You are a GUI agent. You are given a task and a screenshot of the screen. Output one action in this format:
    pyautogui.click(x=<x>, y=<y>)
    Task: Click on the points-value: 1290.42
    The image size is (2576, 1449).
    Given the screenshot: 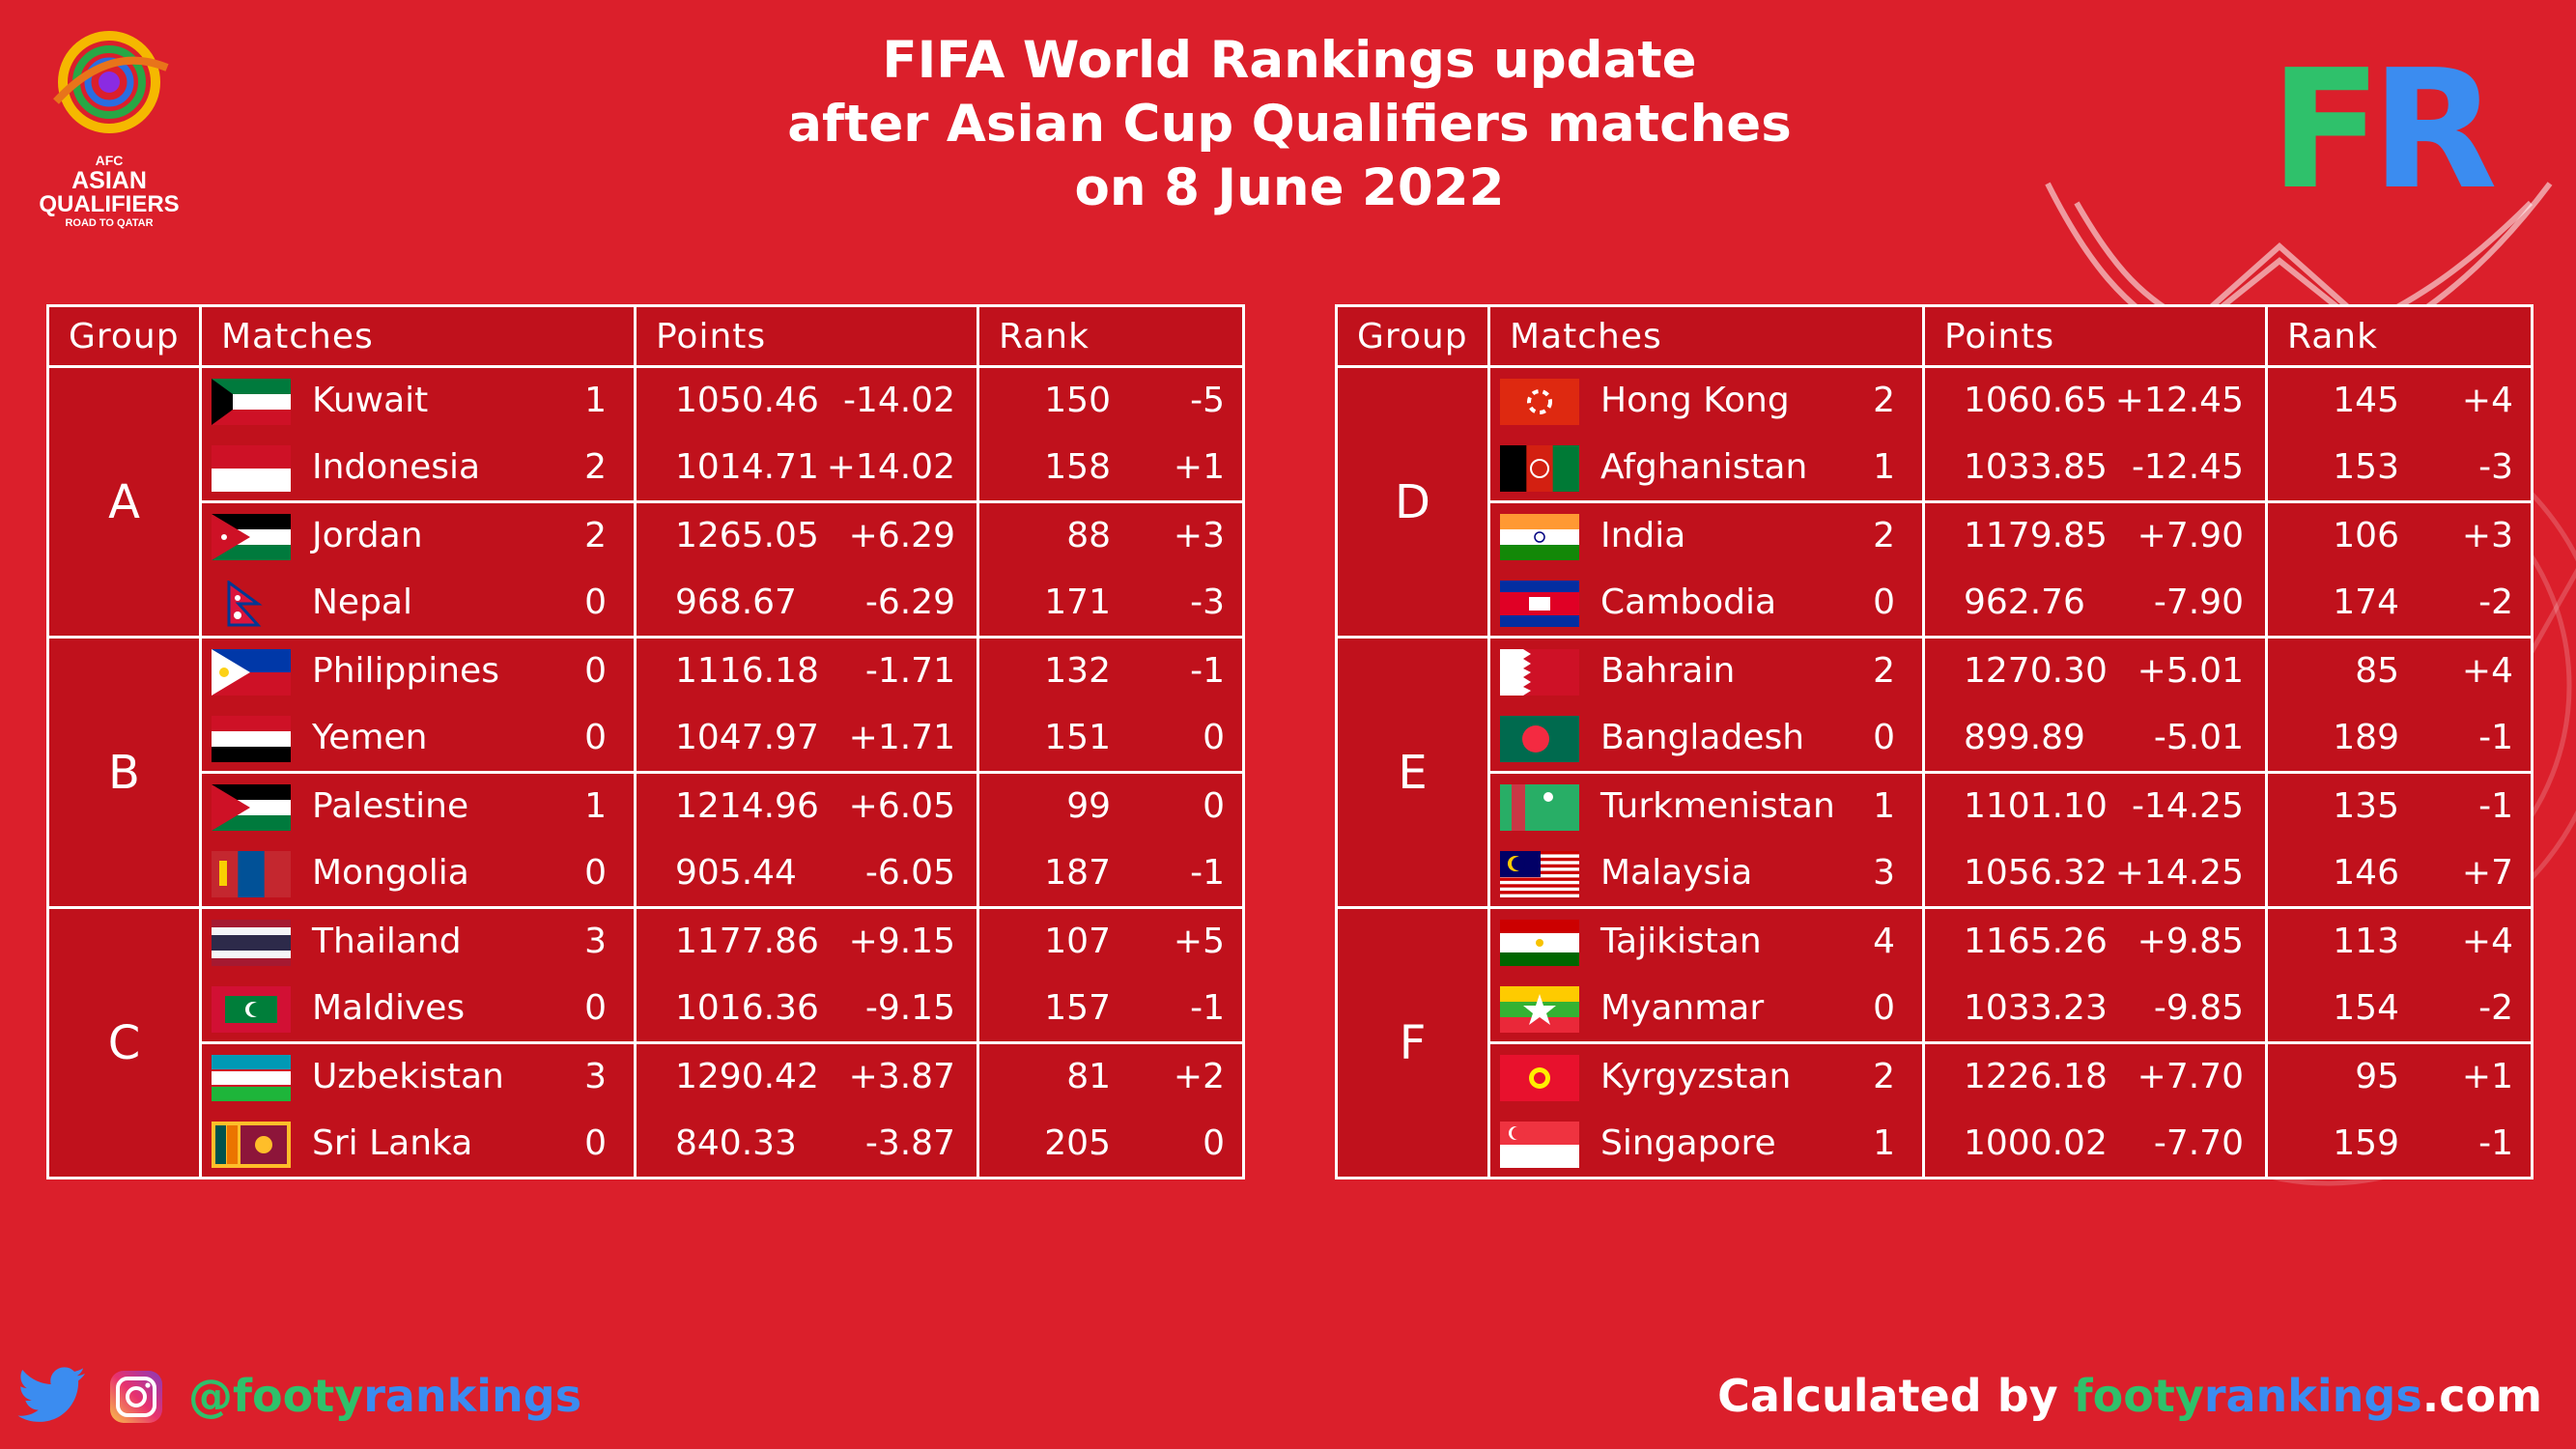 What is the action you would take?
    pyautogui.click(x=747, y=1076)
    